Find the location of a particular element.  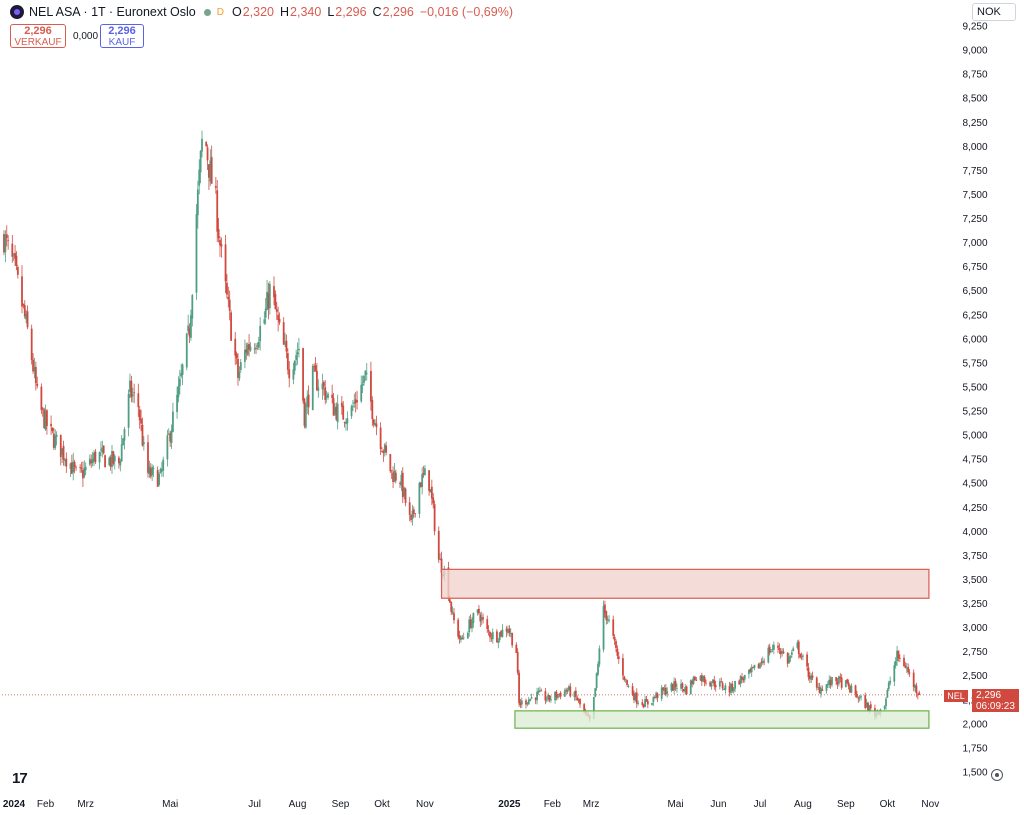

currency-selector: NOK is located at coordinates (994, 12).